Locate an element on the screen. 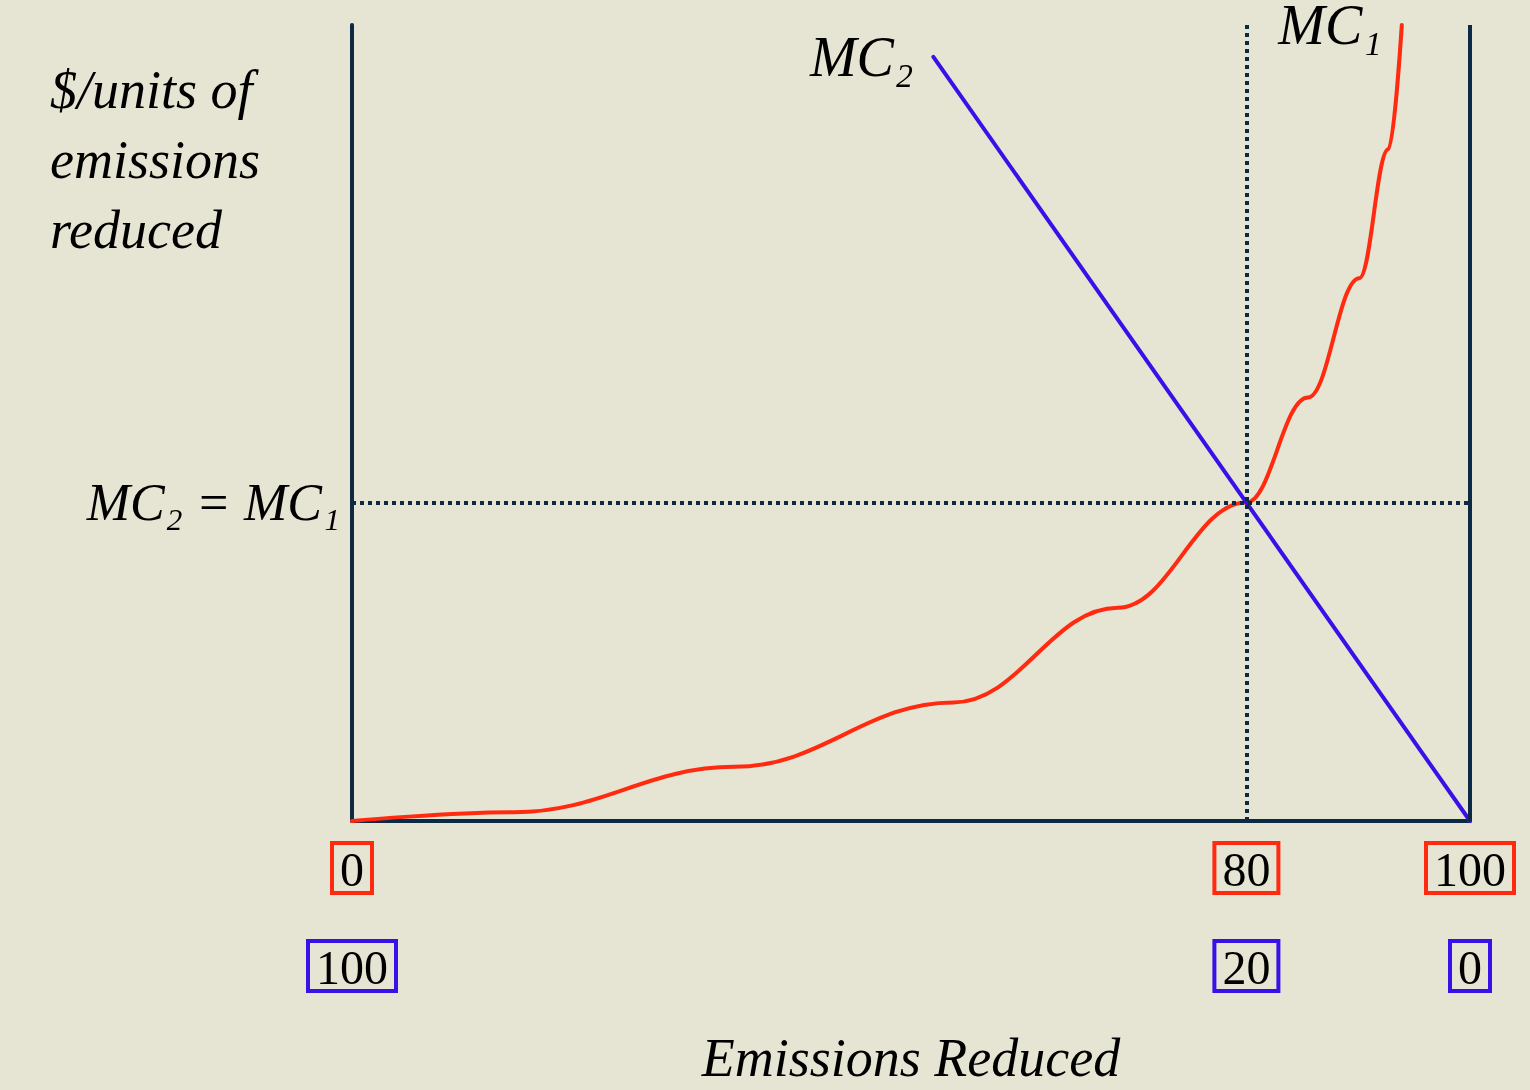 This screenshot has width=1530, height=1090. series-label: MC₂ is located at coordinates (861, 56).